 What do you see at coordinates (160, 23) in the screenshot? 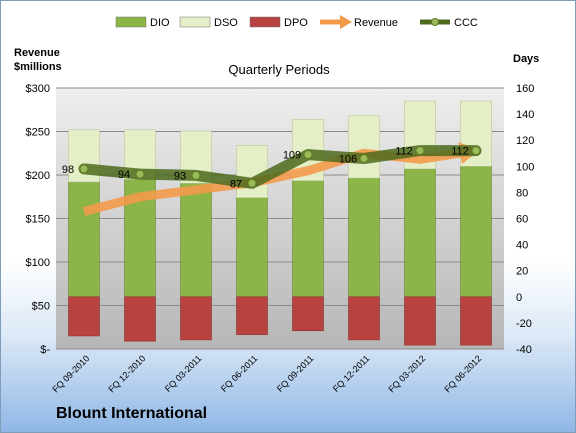
I see `legend-label-dio: DIO` at bounding box center [160, 23].